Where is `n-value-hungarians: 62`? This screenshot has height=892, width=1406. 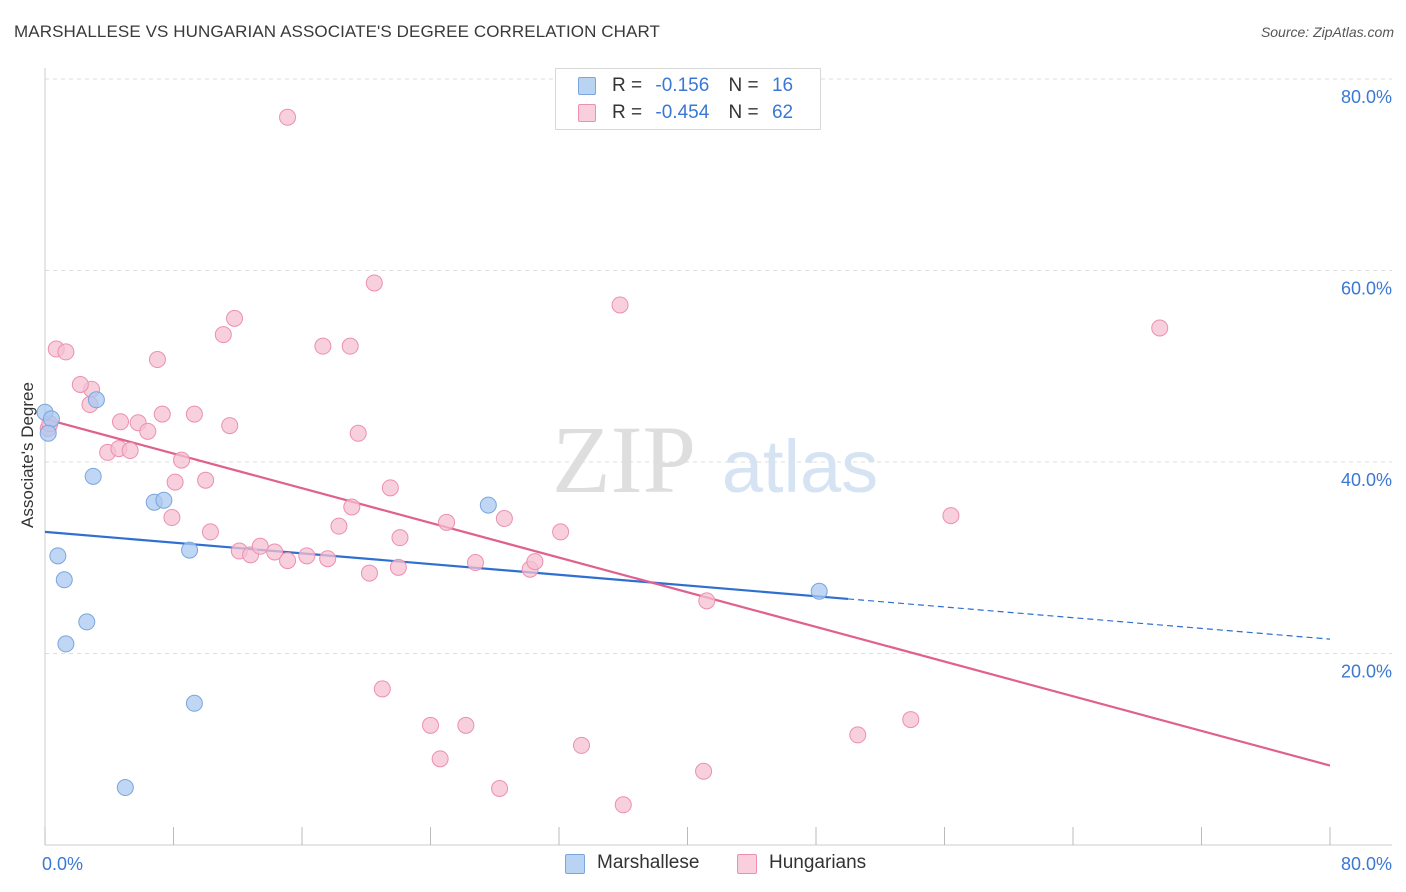 n-value-hungarians: 62 is located at coordinates (782, 112).